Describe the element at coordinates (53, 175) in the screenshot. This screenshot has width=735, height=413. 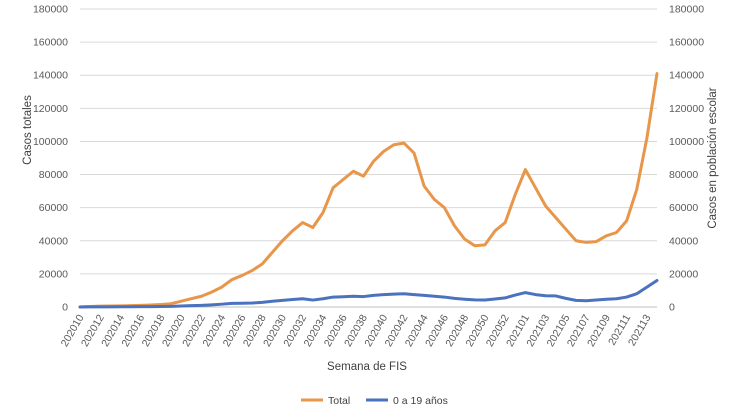
I see `y-tick-label-left: 80000` at that location.